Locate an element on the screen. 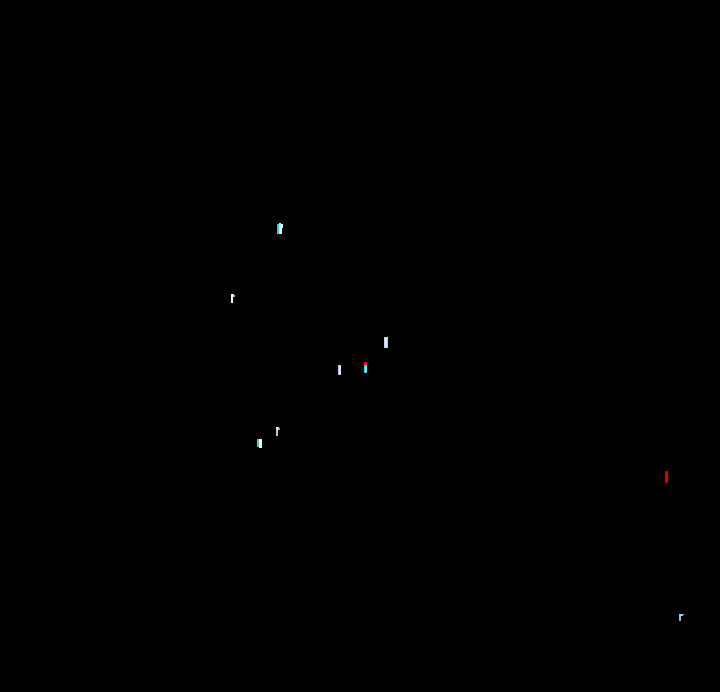  lavender-bar-upper-segment is located at coordinates (386, 342).